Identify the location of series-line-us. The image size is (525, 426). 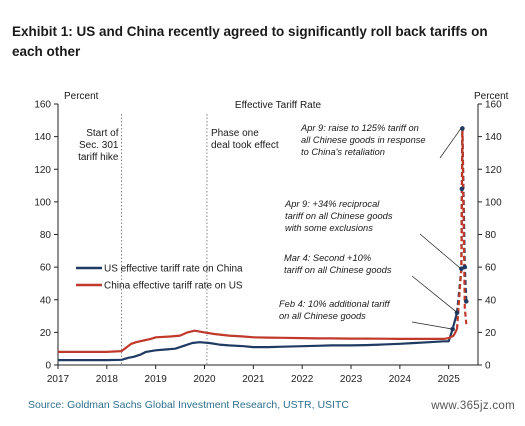
(258, 337).